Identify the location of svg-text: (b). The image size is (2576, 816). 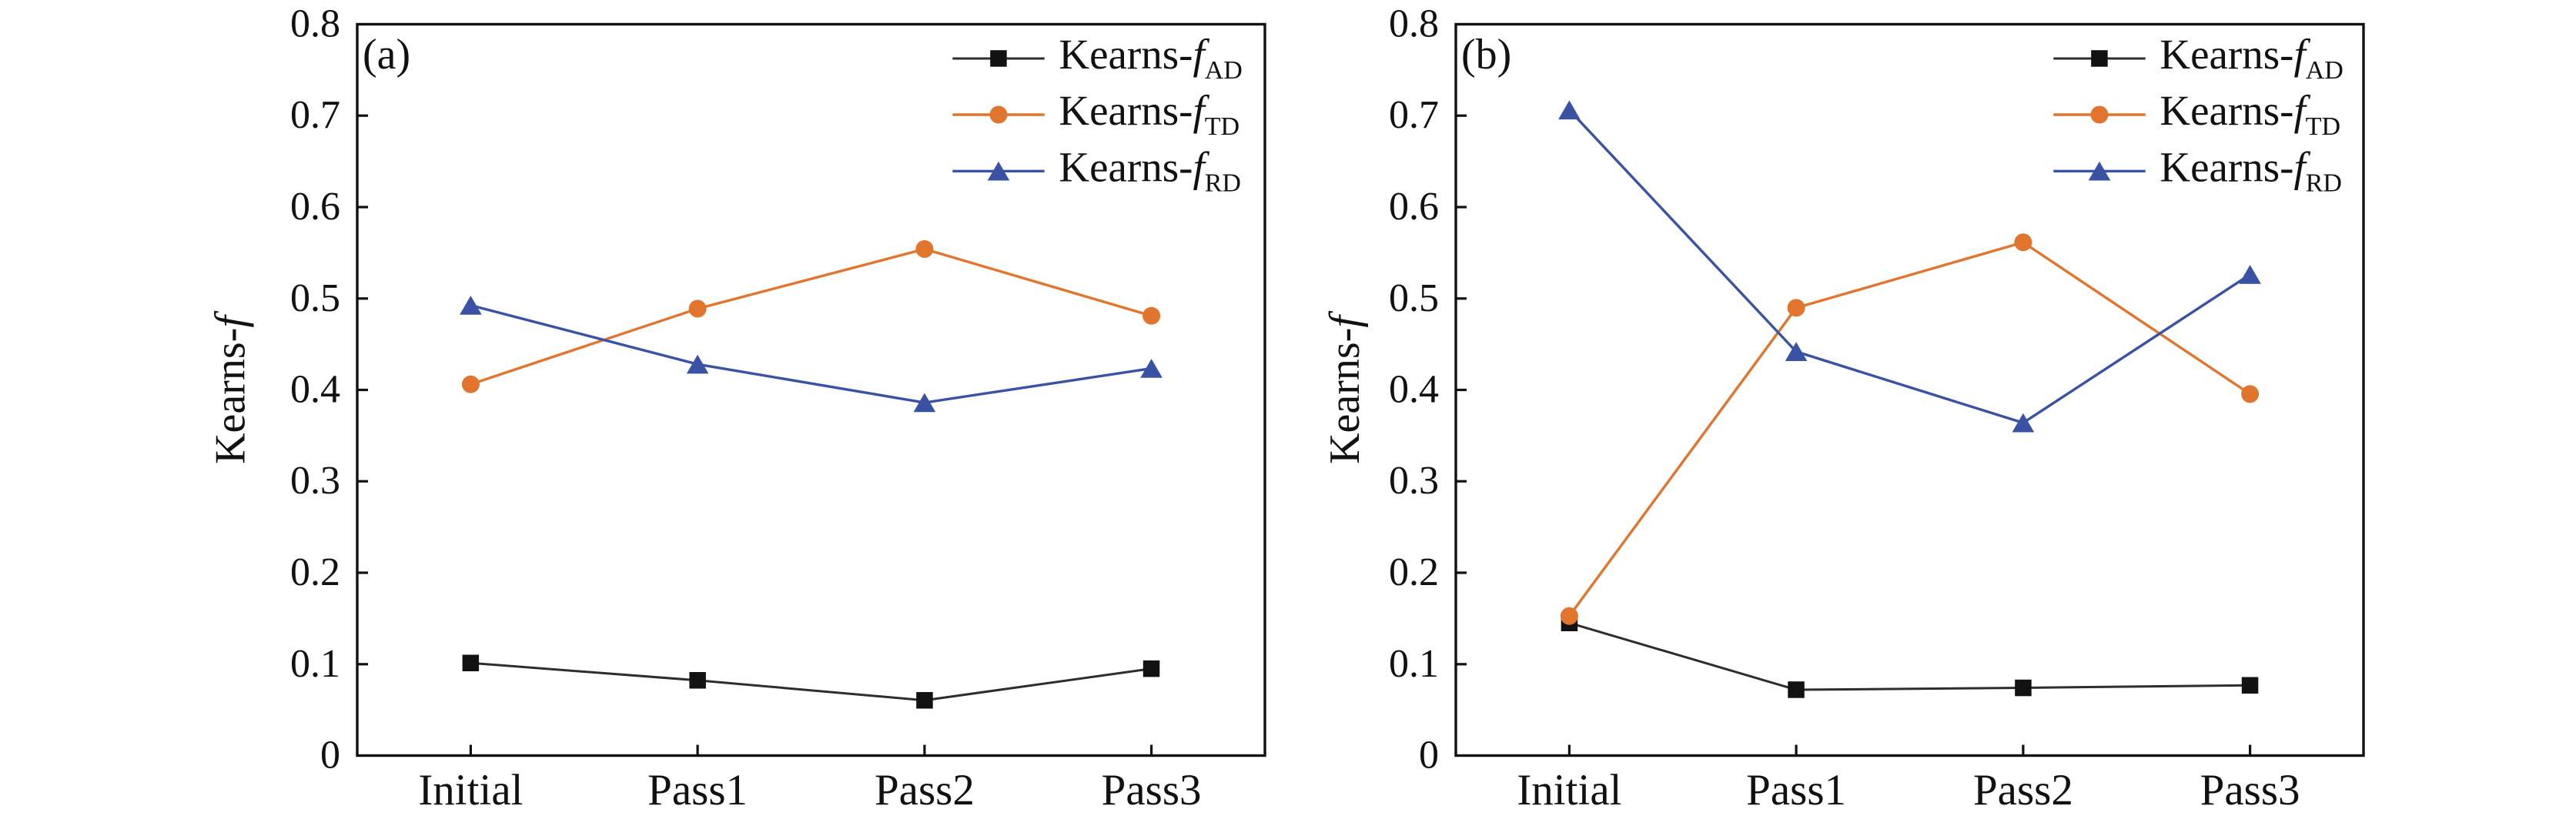
(1486, 55).